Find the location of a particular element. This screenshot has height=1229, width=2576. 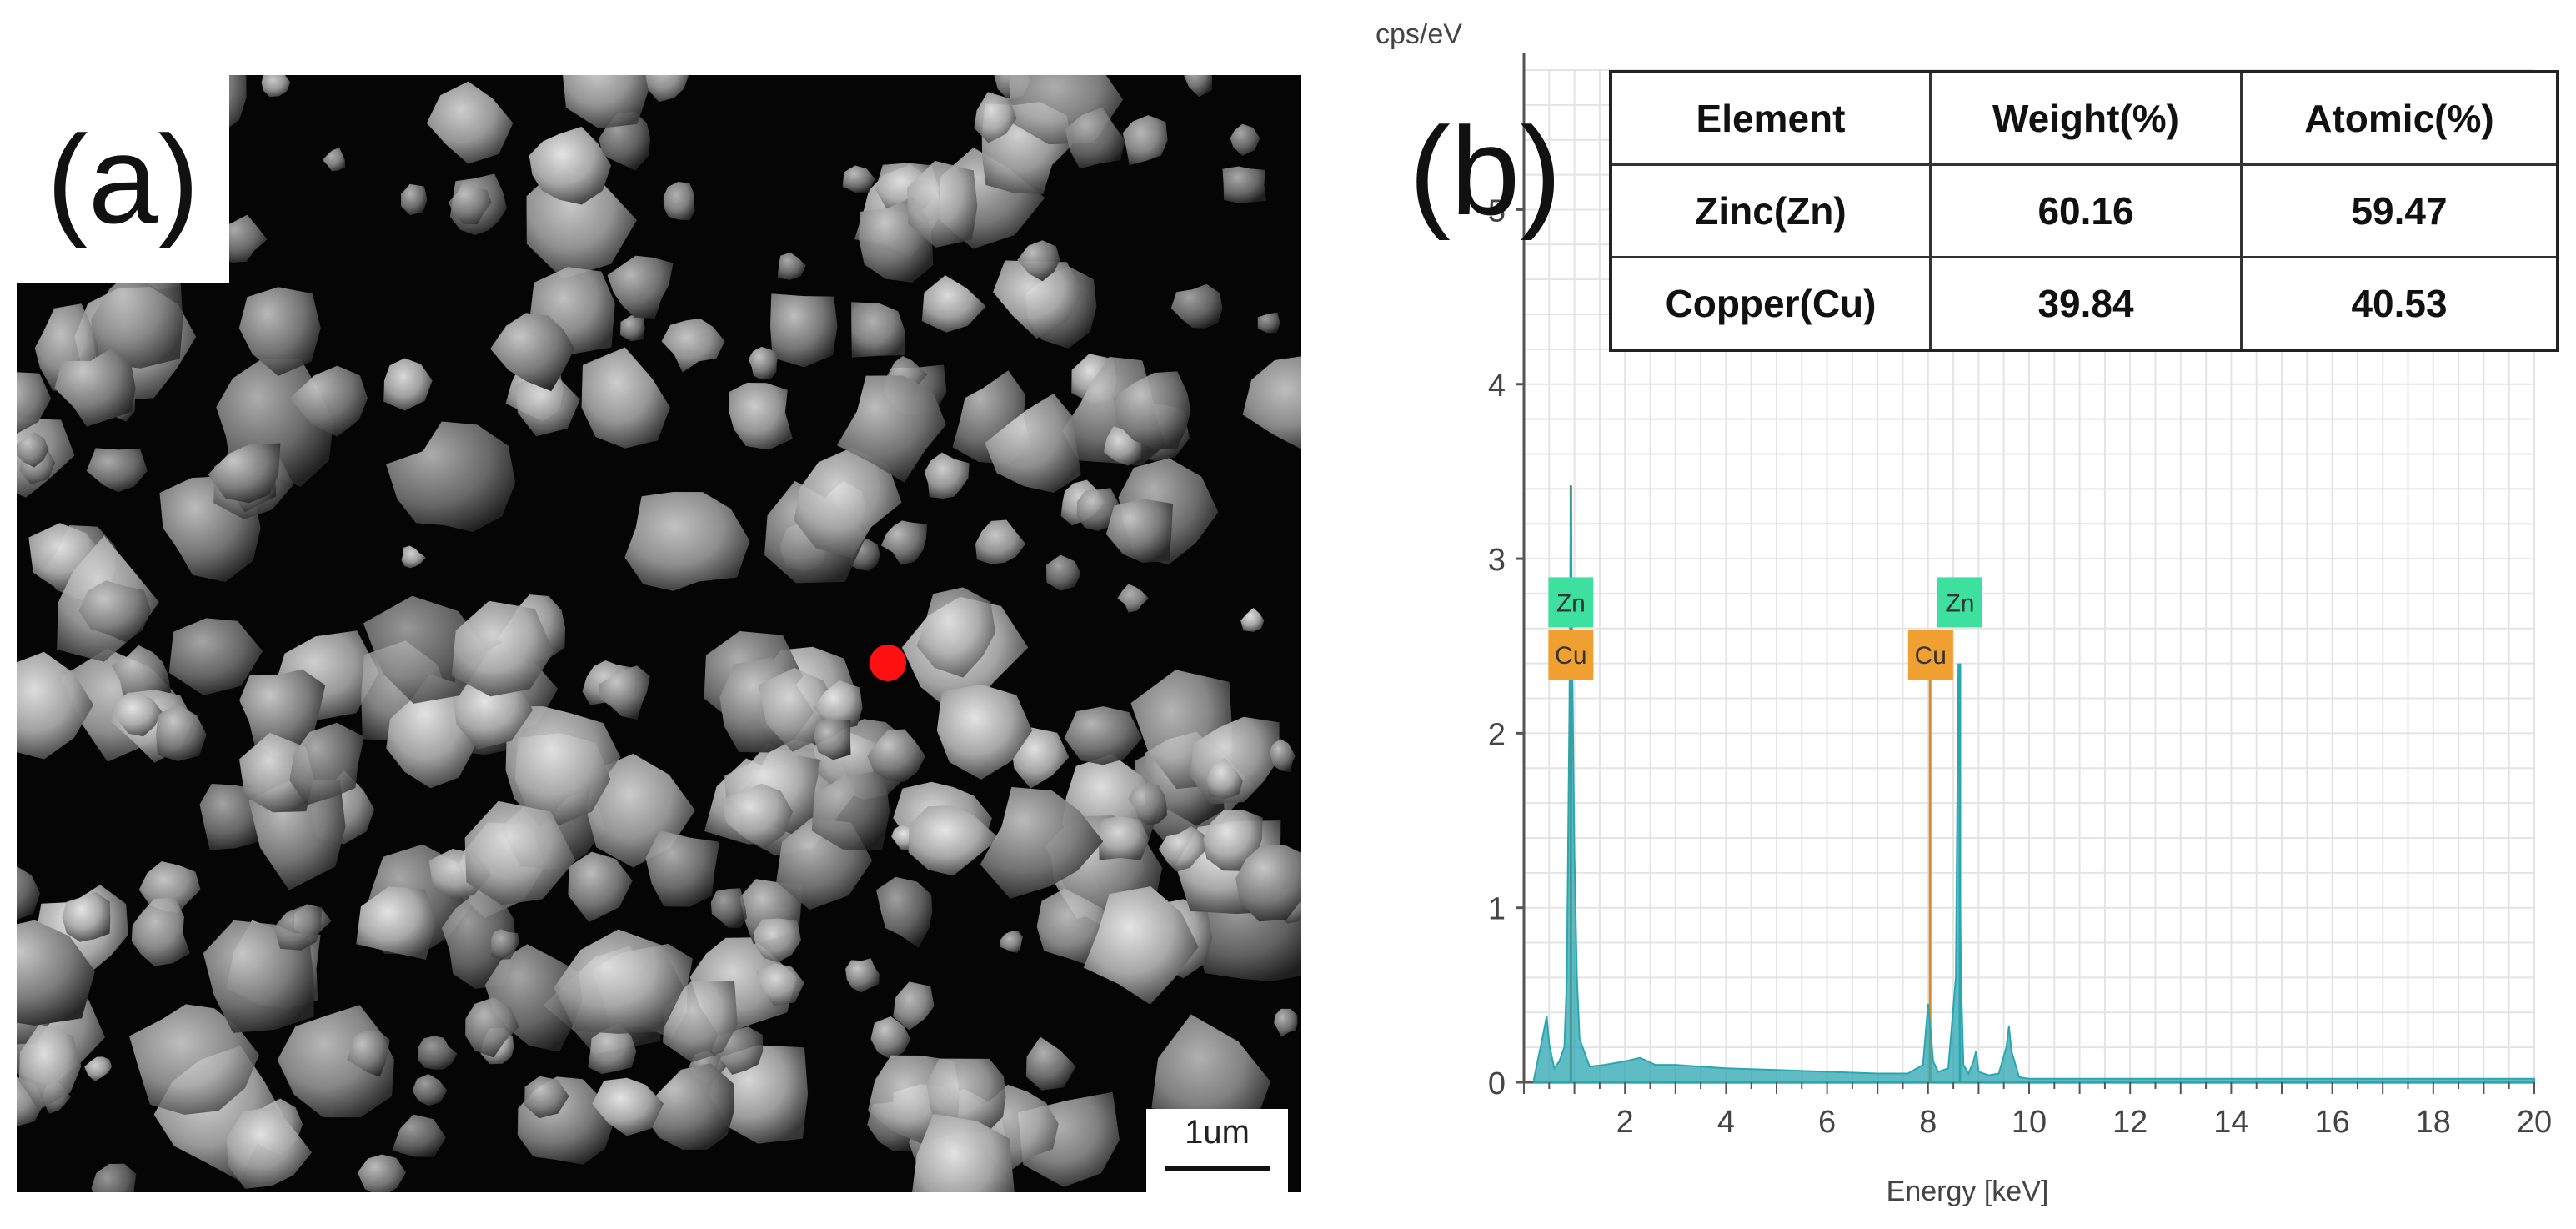

table-header-cell: Atomic(%) is located at coordinates (2399, 118).